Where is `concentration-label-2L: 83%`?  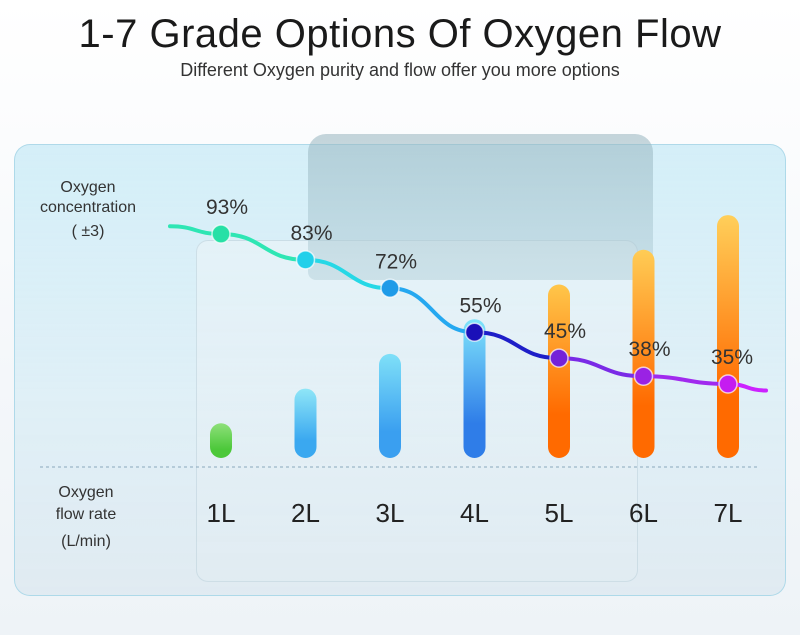 concentration-label-2L: 83% is located at coordinates (311, 233).